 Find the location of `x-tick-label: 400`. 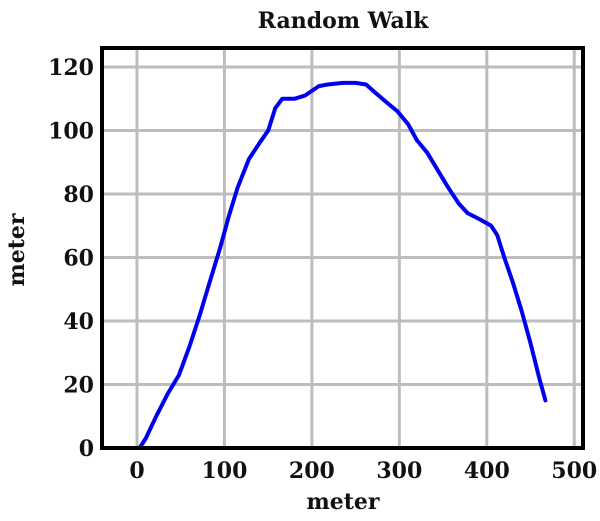

x-tick-label: 400 is located at coordinates (487, 471).